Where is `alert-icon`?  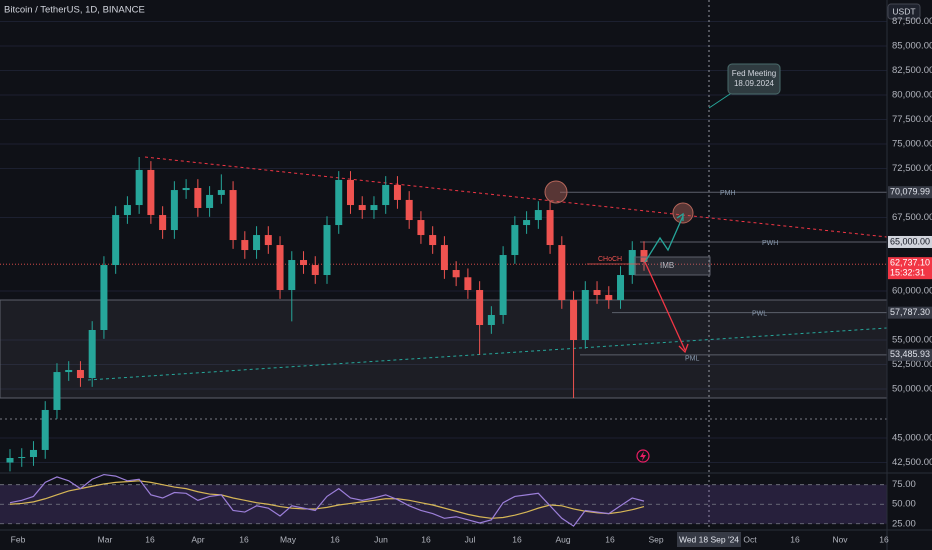 alert-icon is located at coordinates (643, 456).